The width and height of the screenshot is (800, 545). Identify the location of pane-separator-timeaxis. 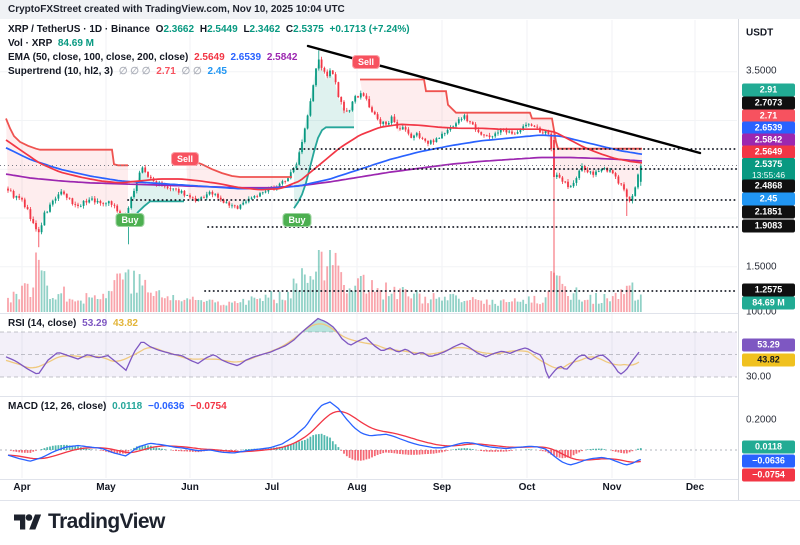
(400, 479).